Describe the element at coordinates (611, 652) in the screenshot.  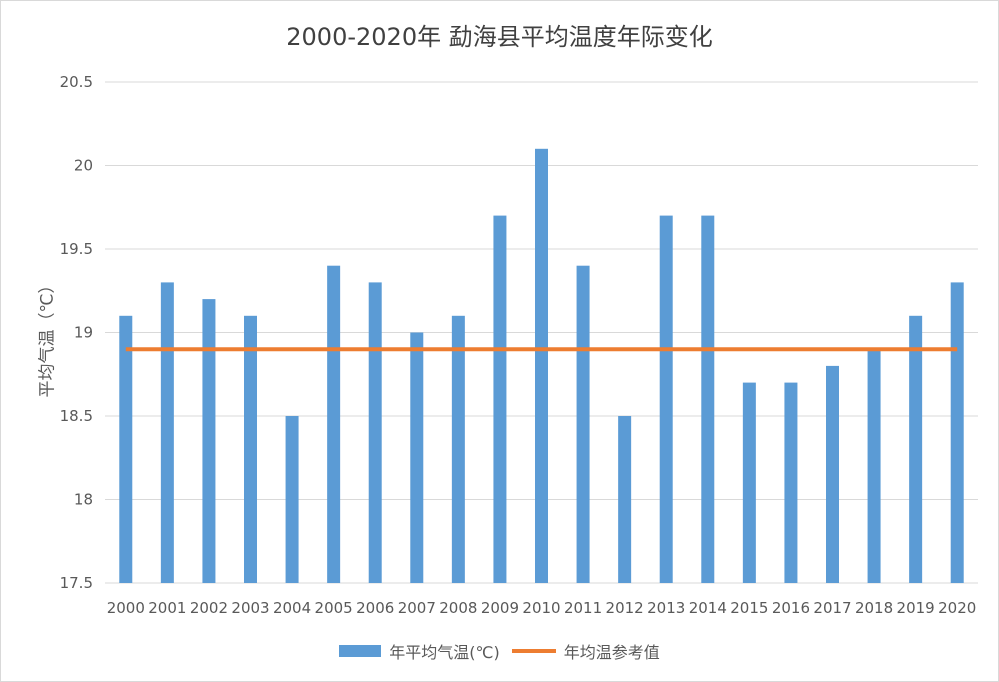
I see `legend-label-line: 年均温参考值` at that location.